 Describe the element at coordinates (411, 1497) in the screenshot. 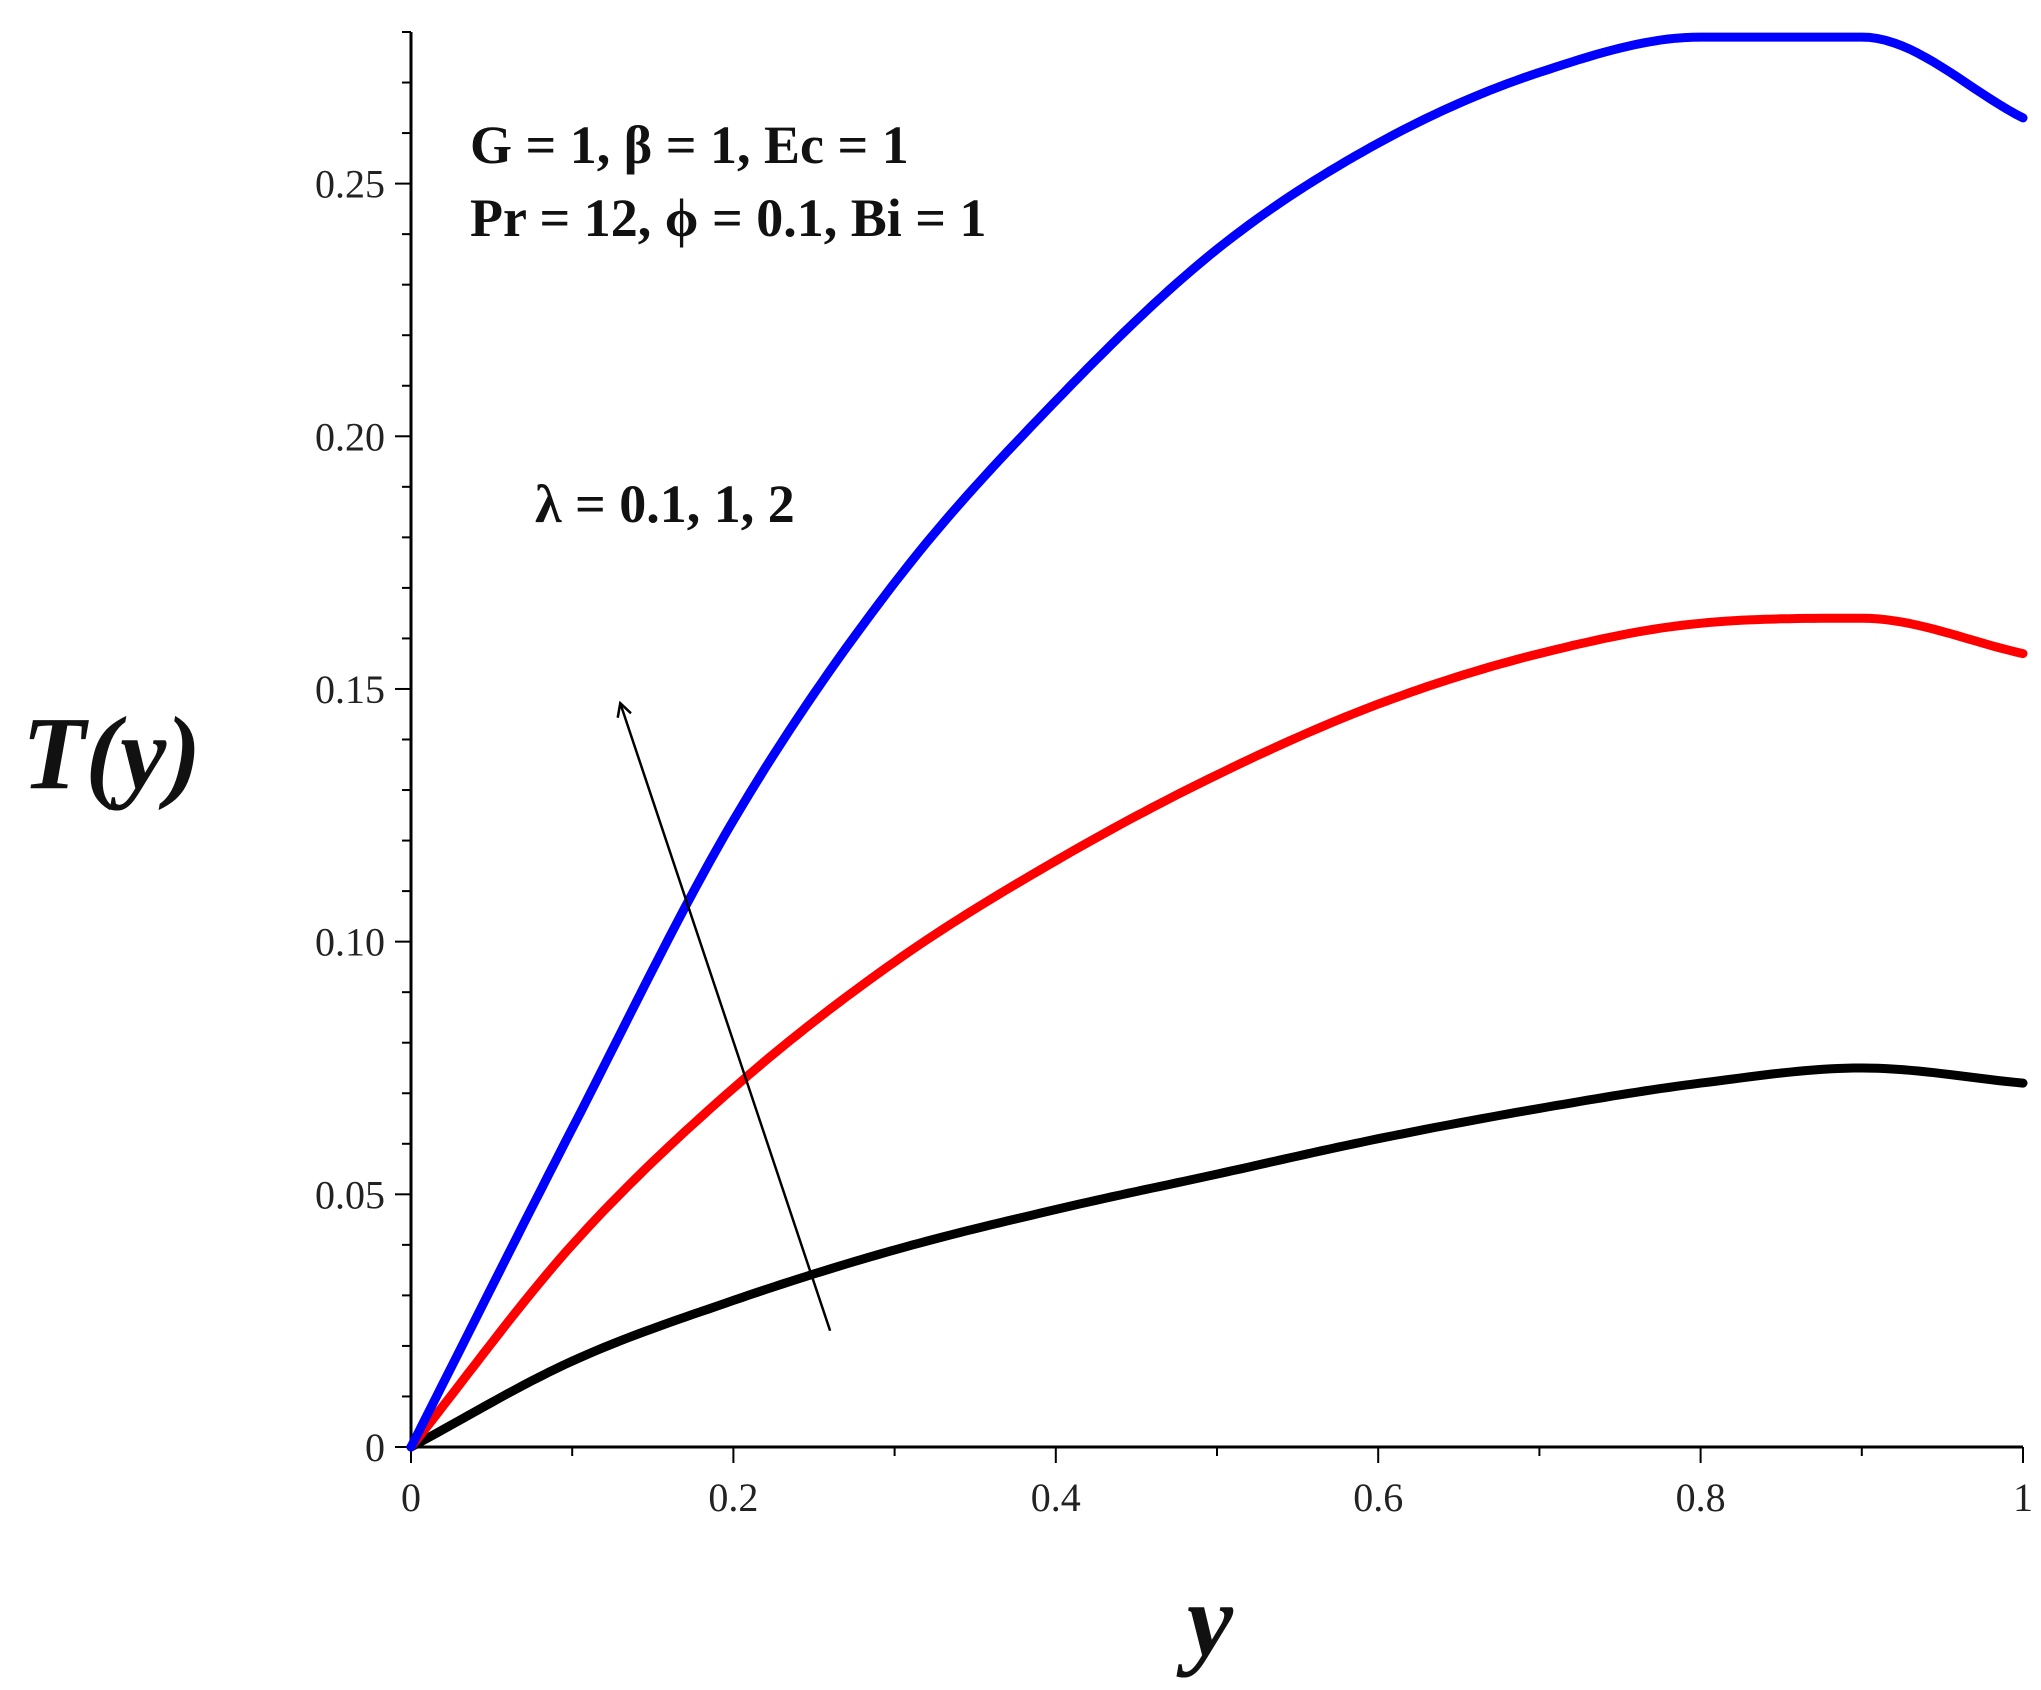

I see `x-tick-label: 0` at that location.